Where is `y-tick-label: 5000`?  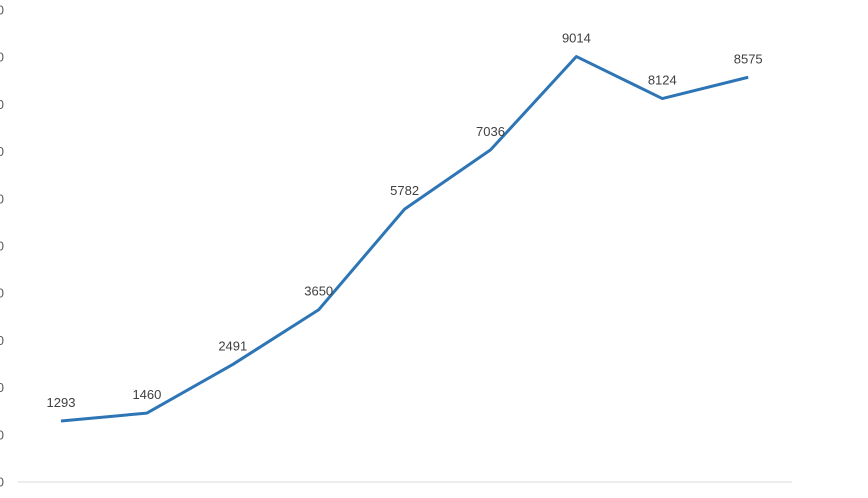
y-tick-label: 5000 is located at coordinates (2, 246).